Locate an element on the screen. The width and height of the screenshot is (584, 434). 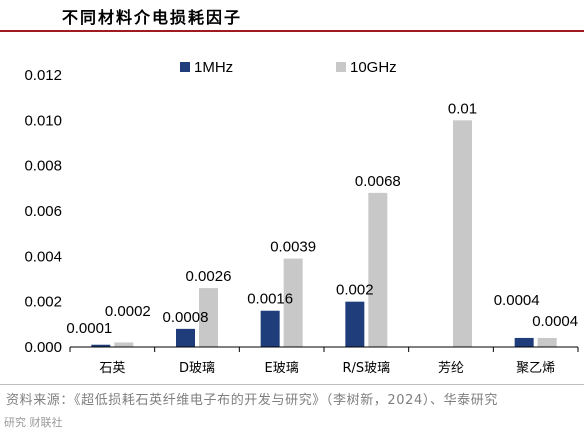
y-tick-label: 0.008 is located at coordinates (43, 166).